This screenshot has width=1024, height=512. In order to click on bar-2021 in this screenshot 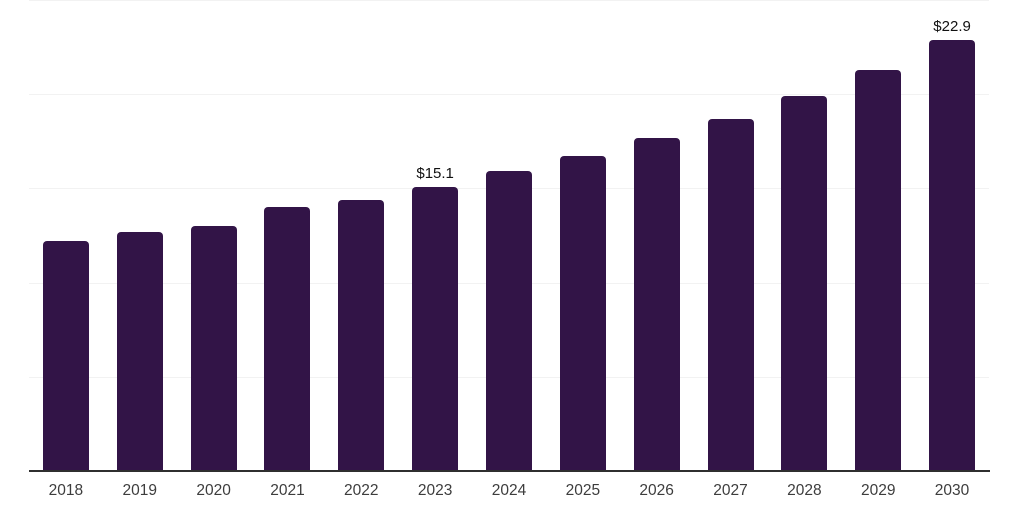, I will do `click(287, 339)`.